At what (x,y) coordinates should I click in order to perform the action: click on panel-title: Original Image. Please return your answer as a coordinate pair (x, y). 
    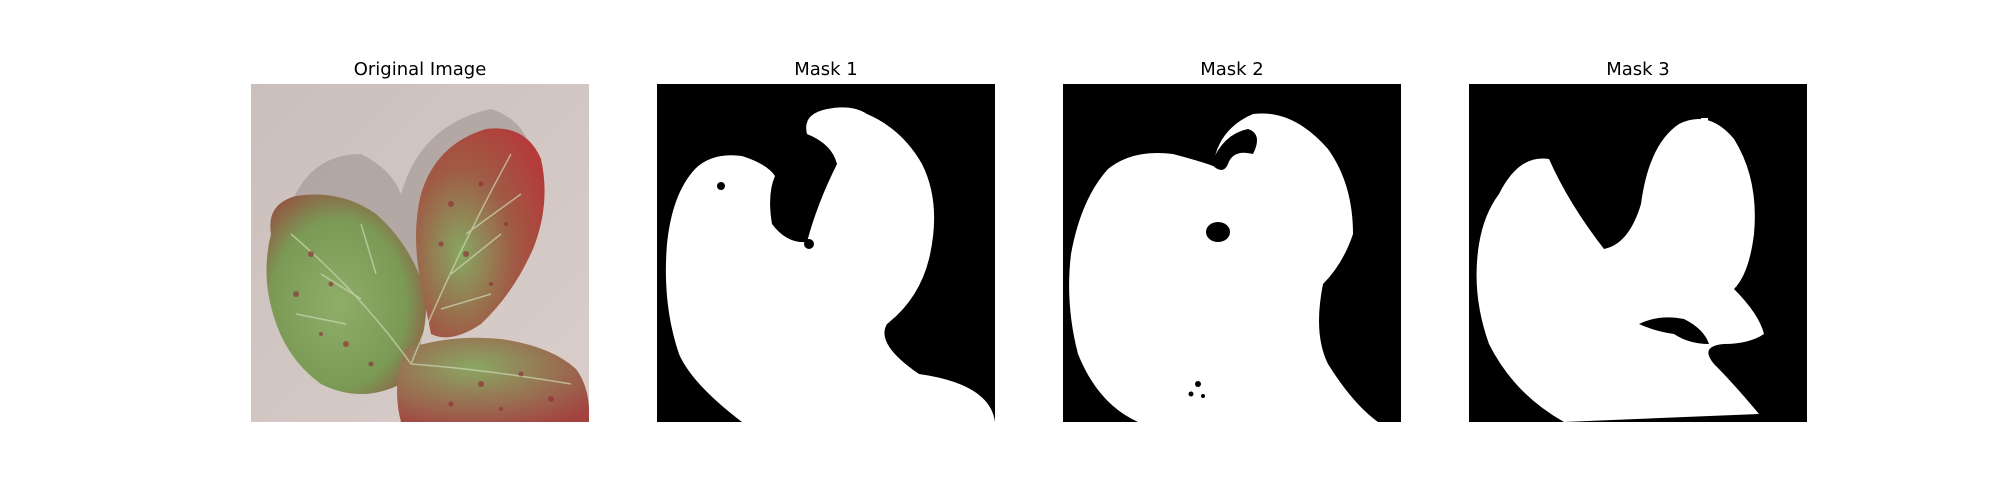
    Looking at the image, I should click on (420, 69).